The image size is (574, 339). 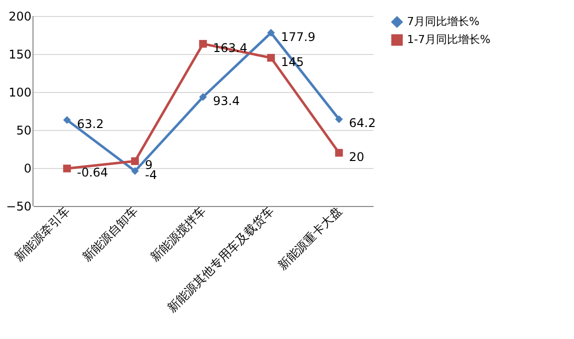 What do you see at coordinates (90, 123) in the screenshot?
I see `data-label: 63.2` at bounding box center [90, 123].